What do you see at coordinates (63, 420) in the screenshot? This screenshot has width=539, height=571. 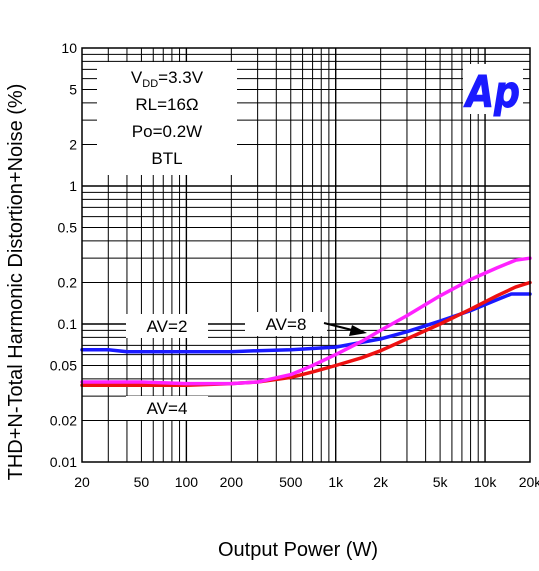 I see `y-tick-label: 0.02` at bounding box center [63, 420].